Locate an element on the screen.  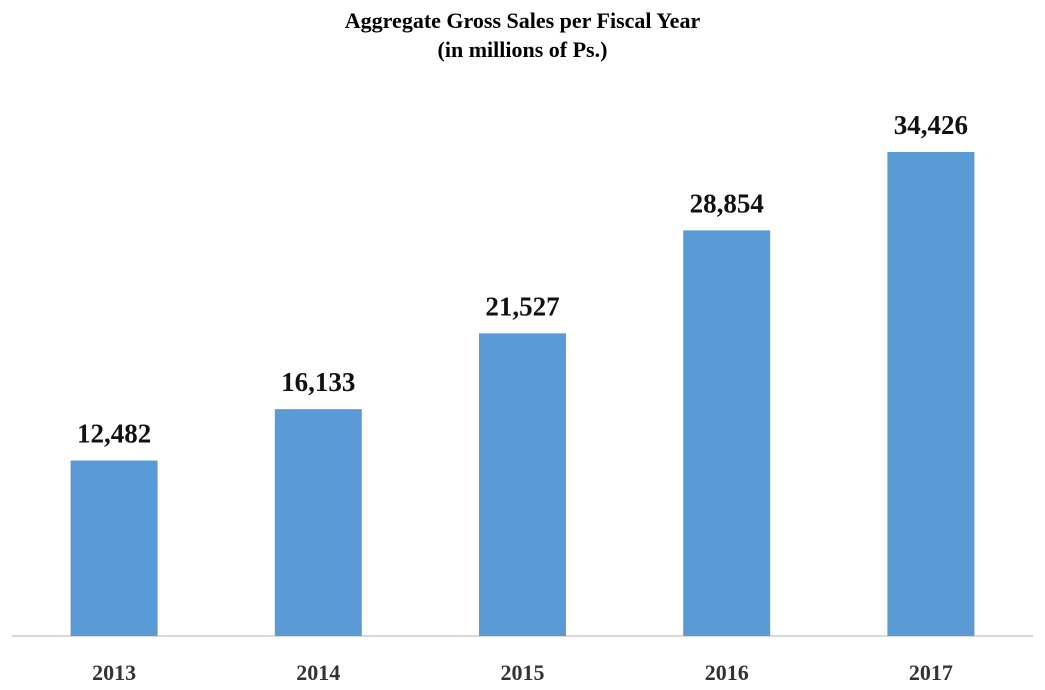
bar-2017 is located at coordinates (931, 394).